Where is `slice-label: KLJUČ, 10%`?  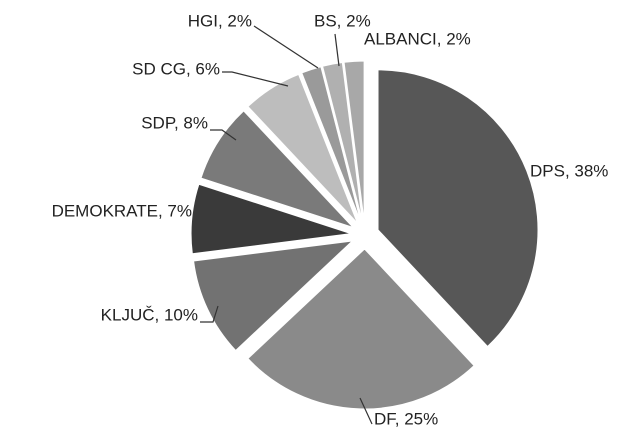
slice-label: KLJUČ, 10% is located at coordinates (149, 314).